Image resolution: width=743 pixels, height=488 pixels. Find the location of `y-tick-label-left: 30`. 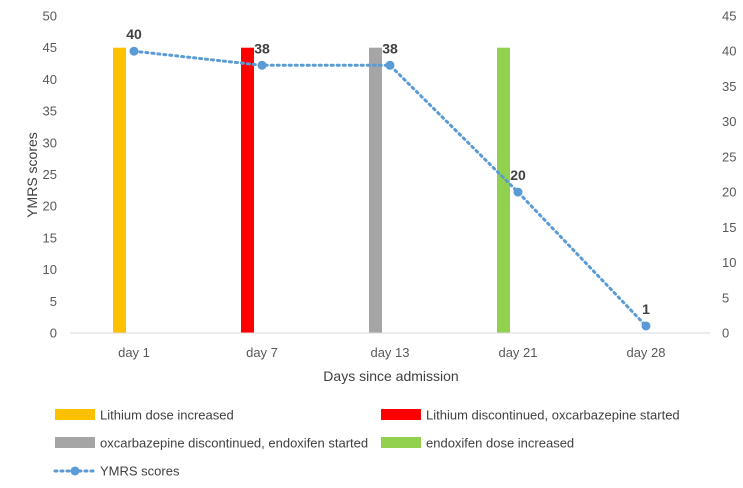

y-tick-label-left: 30 is located at coordinates (50, 142).